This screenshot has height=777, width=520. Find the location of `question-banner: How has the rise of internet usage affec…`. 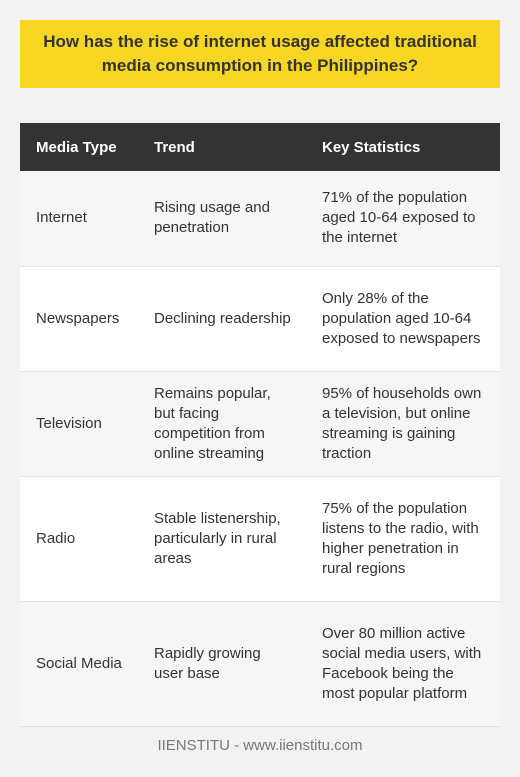

question-banner: How has the rise of internet usage affec… is located at coordinates (260, 54).